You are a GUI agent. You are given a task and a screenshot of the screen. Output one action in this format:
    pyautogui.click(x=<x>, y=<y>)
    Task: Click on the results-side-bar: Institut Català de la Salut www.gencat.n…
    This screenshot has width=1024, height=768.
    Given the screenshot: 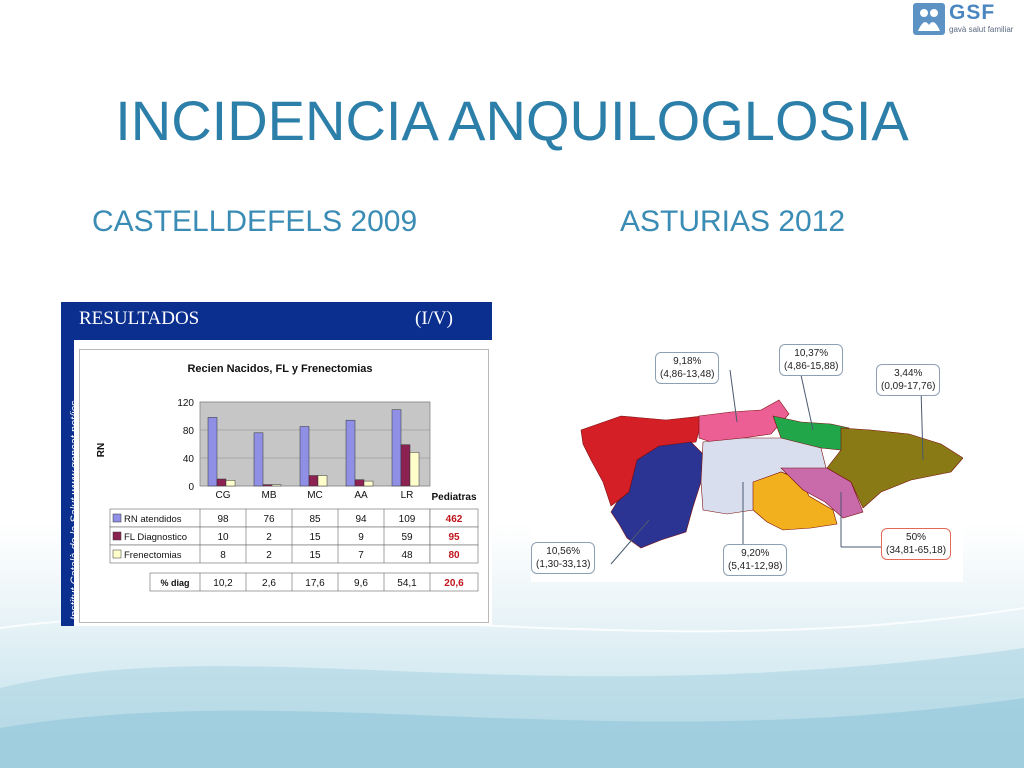 What is the action you would take?
    pyautogui.click(x=71, y=483)
    